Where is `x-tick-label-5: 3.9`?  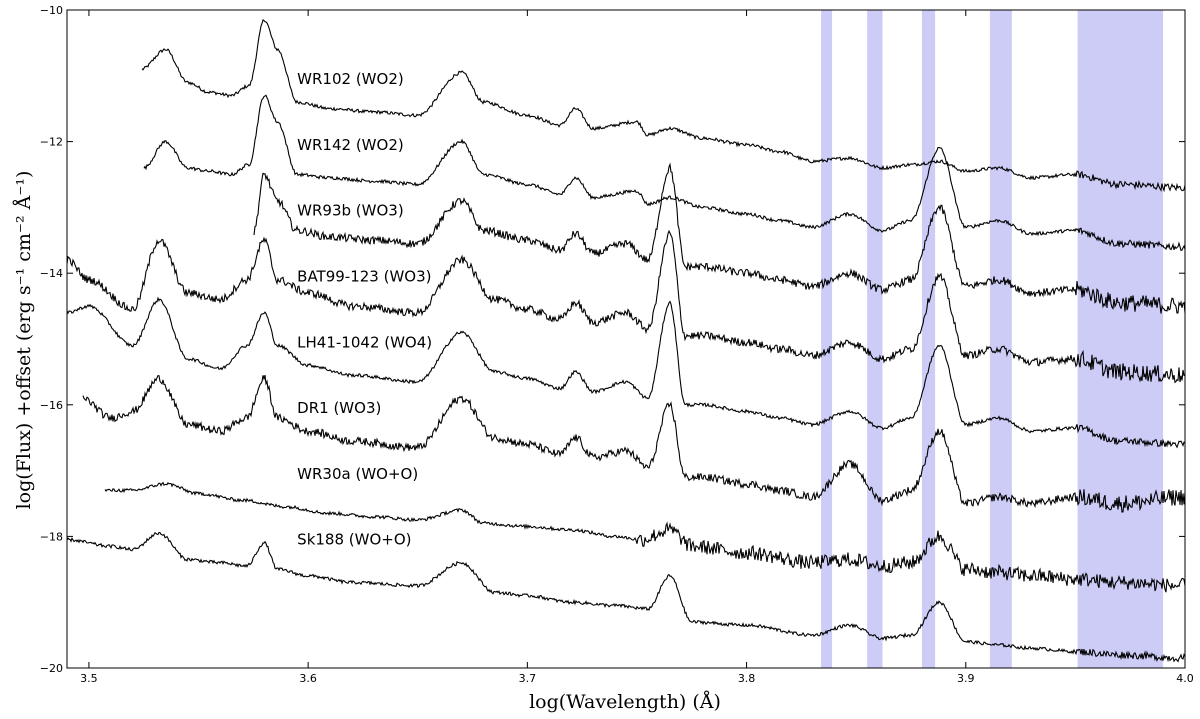
x-tick-label-5: 3.9 is located at coordinates (966, 678).